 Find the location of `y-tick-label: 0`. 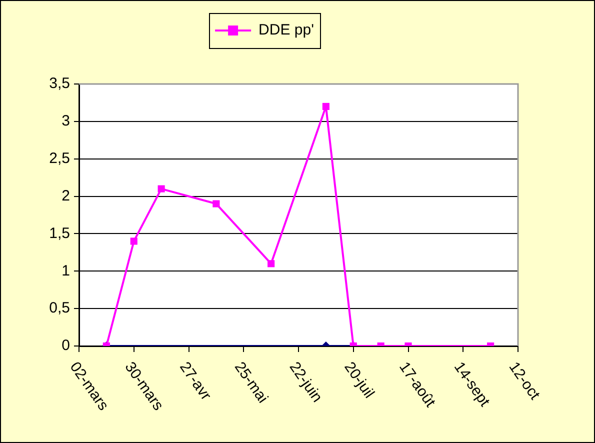

y-tick-label: 0 is located at coordinates (66, 345).